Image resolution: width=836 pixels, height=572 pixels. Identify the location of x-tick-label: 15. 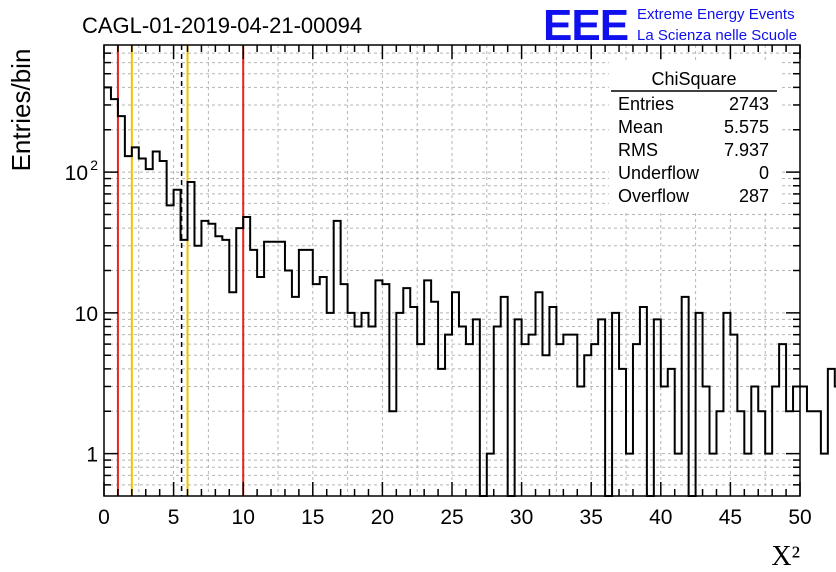
(312, 517).